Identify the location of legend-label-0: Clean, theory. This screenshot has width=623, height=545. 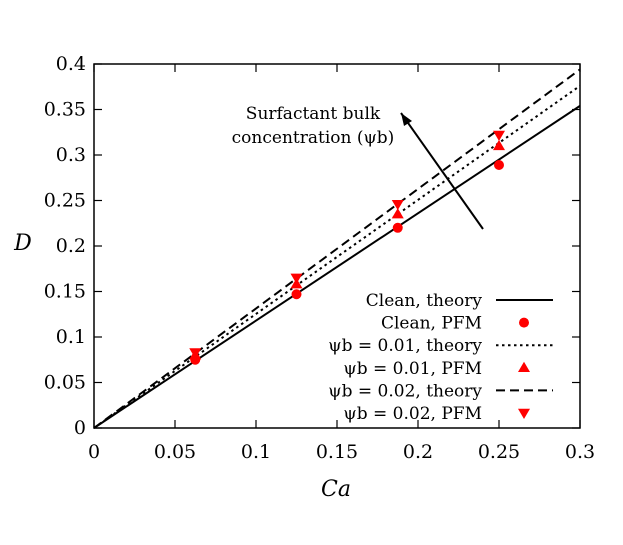
(424, 301).